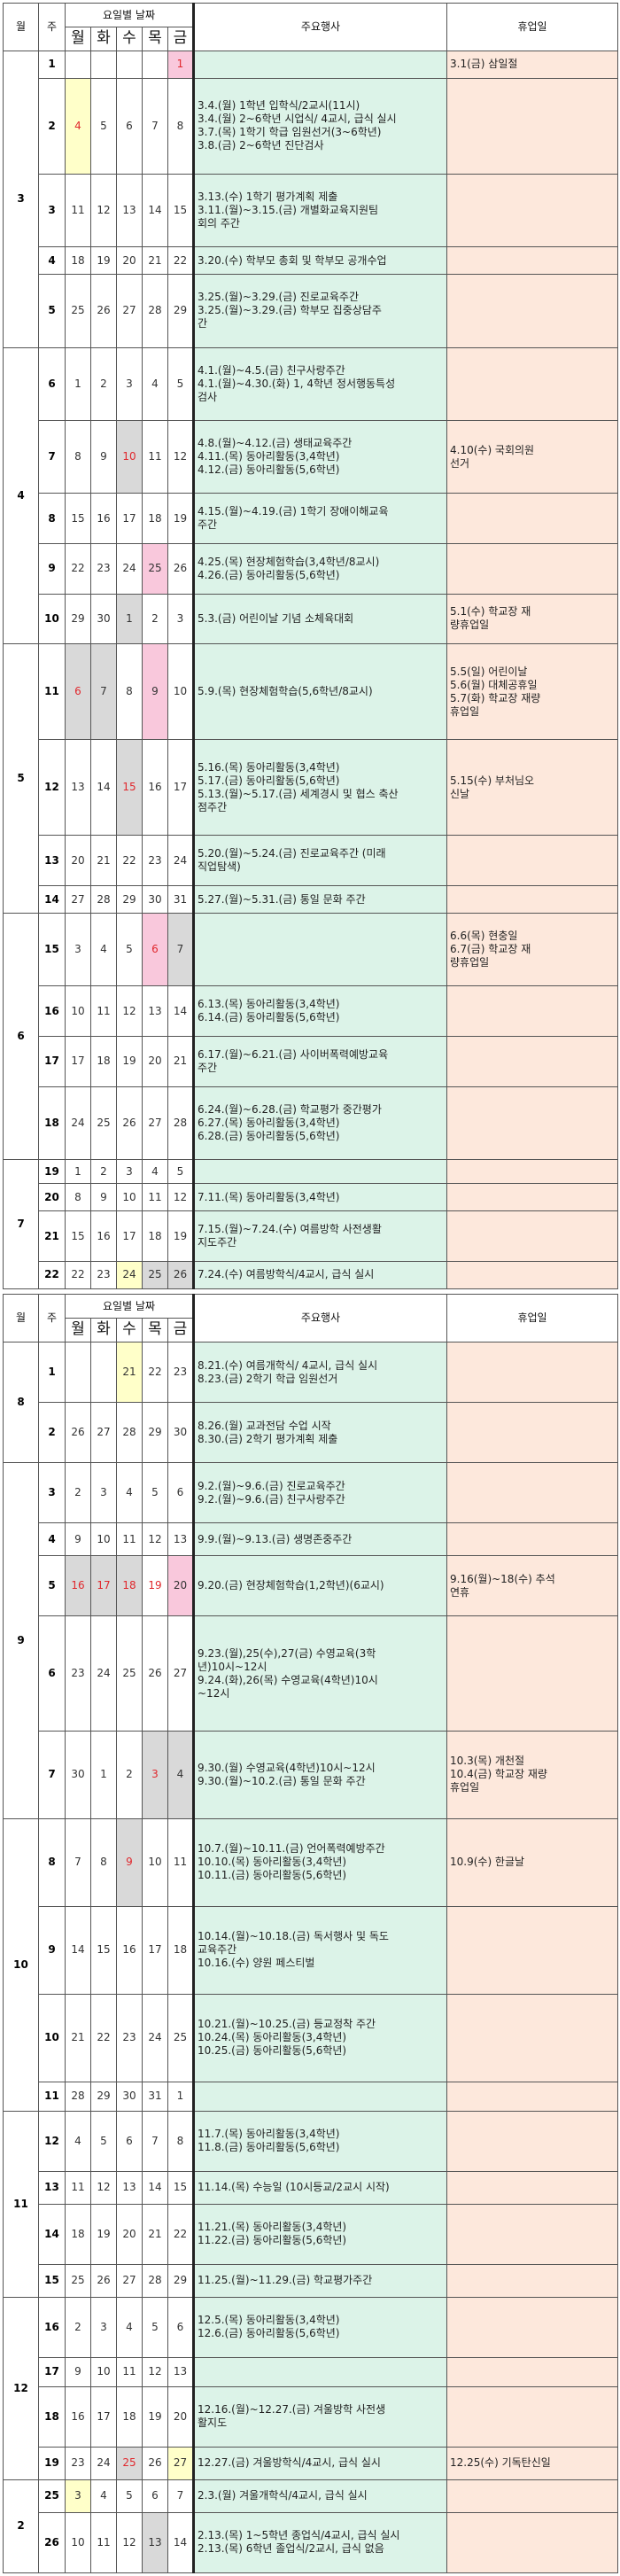 The width and height of the screenshot is (620, 2576). I want to click on event-line: 직업탐색), so click(219, 867).